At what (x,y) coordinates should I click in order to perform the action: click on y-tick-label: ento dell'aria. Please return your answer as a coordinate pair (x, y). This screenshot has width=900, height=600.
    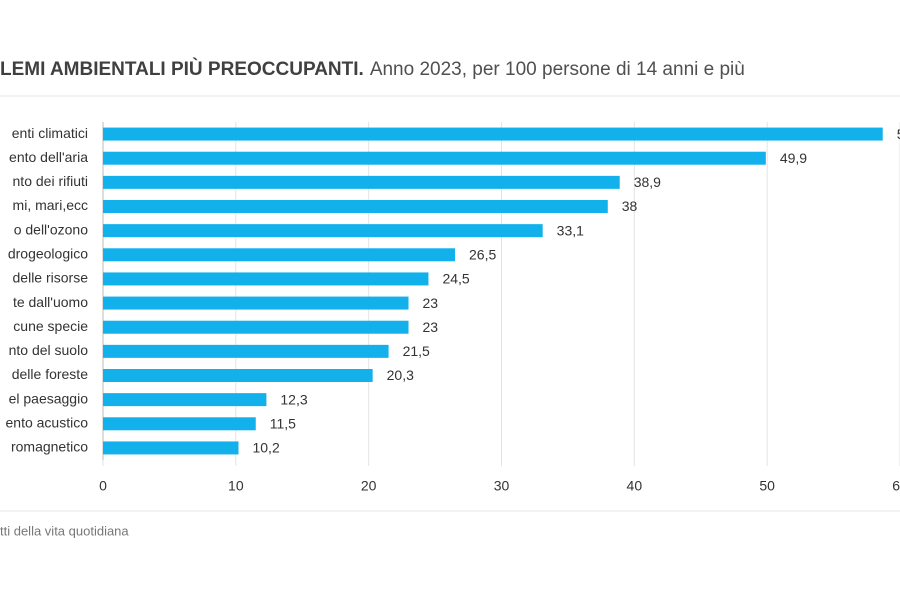
    Looking at the image, I should click on (48, 157).